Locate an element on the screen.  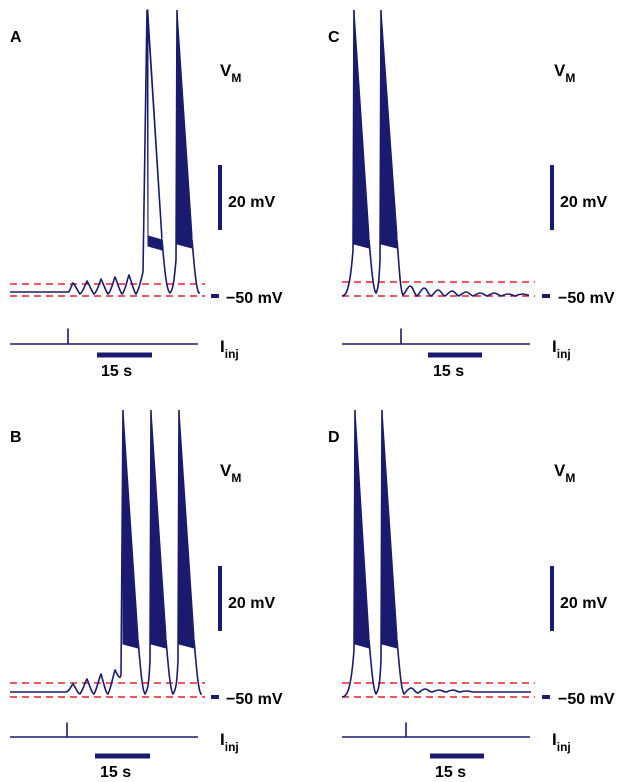
panel-c-vm-label: VM is located at coordinates (564, 73).